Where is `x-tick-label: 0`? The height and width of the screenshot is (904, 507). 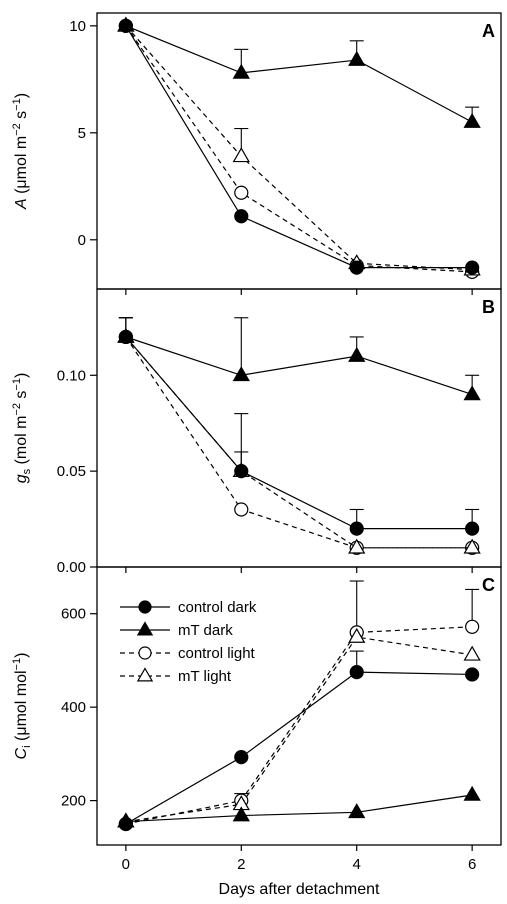 x-tick-label: 0 is located at coordinates (126, 864).